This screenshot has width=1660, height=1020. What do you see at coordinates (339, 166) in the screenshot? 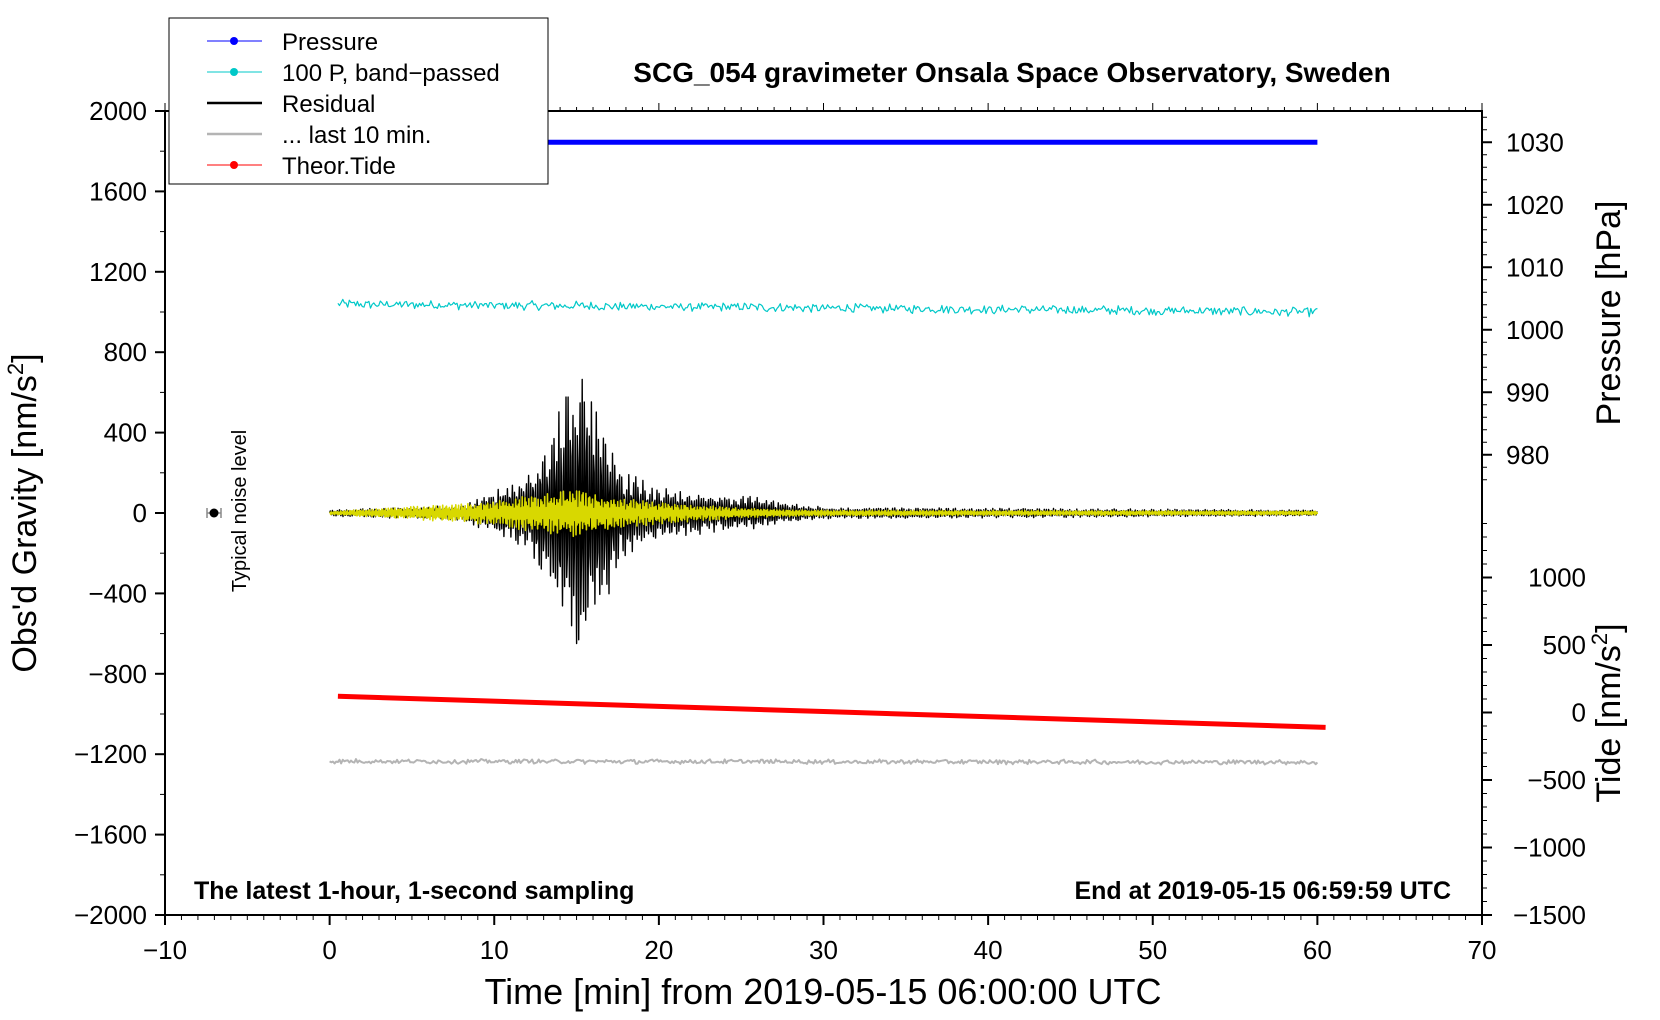
I see `legend-label: Theor.Tide` at bounding box center [339, 166].